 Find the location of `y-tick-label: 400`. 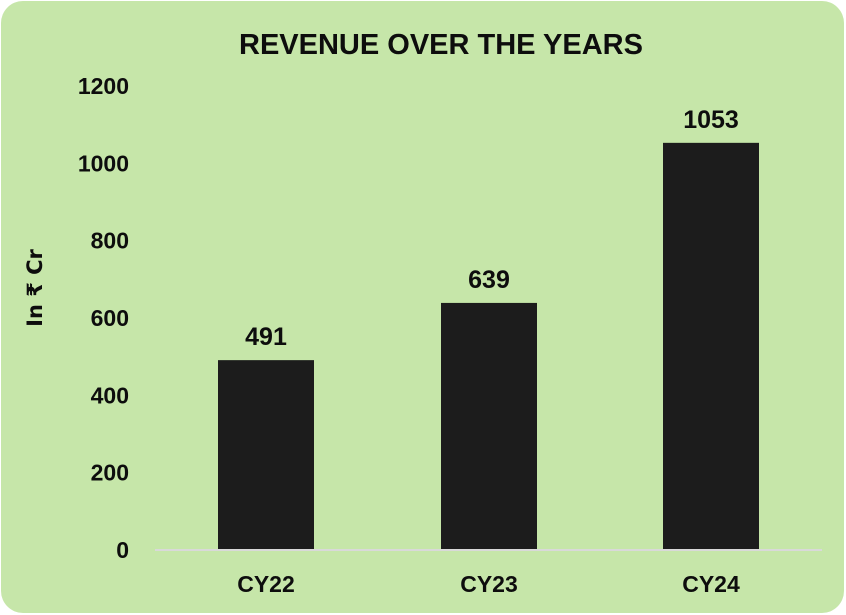

y-tick-label: 400 is located at coordinates (110, 395).